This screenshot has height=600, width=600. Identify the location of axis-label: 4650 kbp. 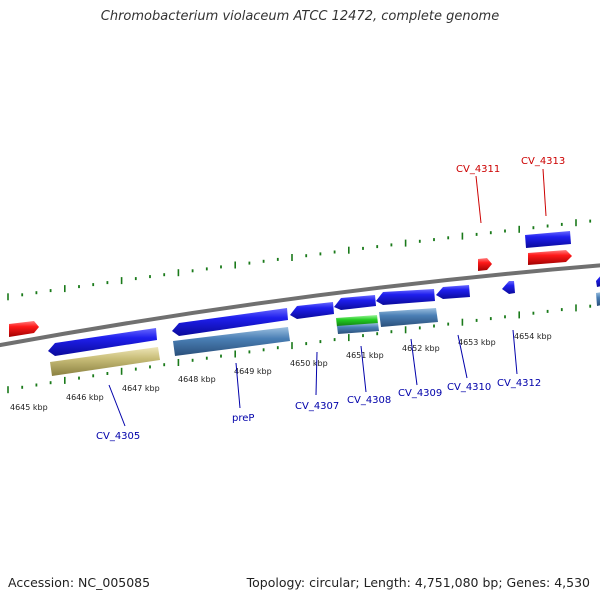
(309, 363).